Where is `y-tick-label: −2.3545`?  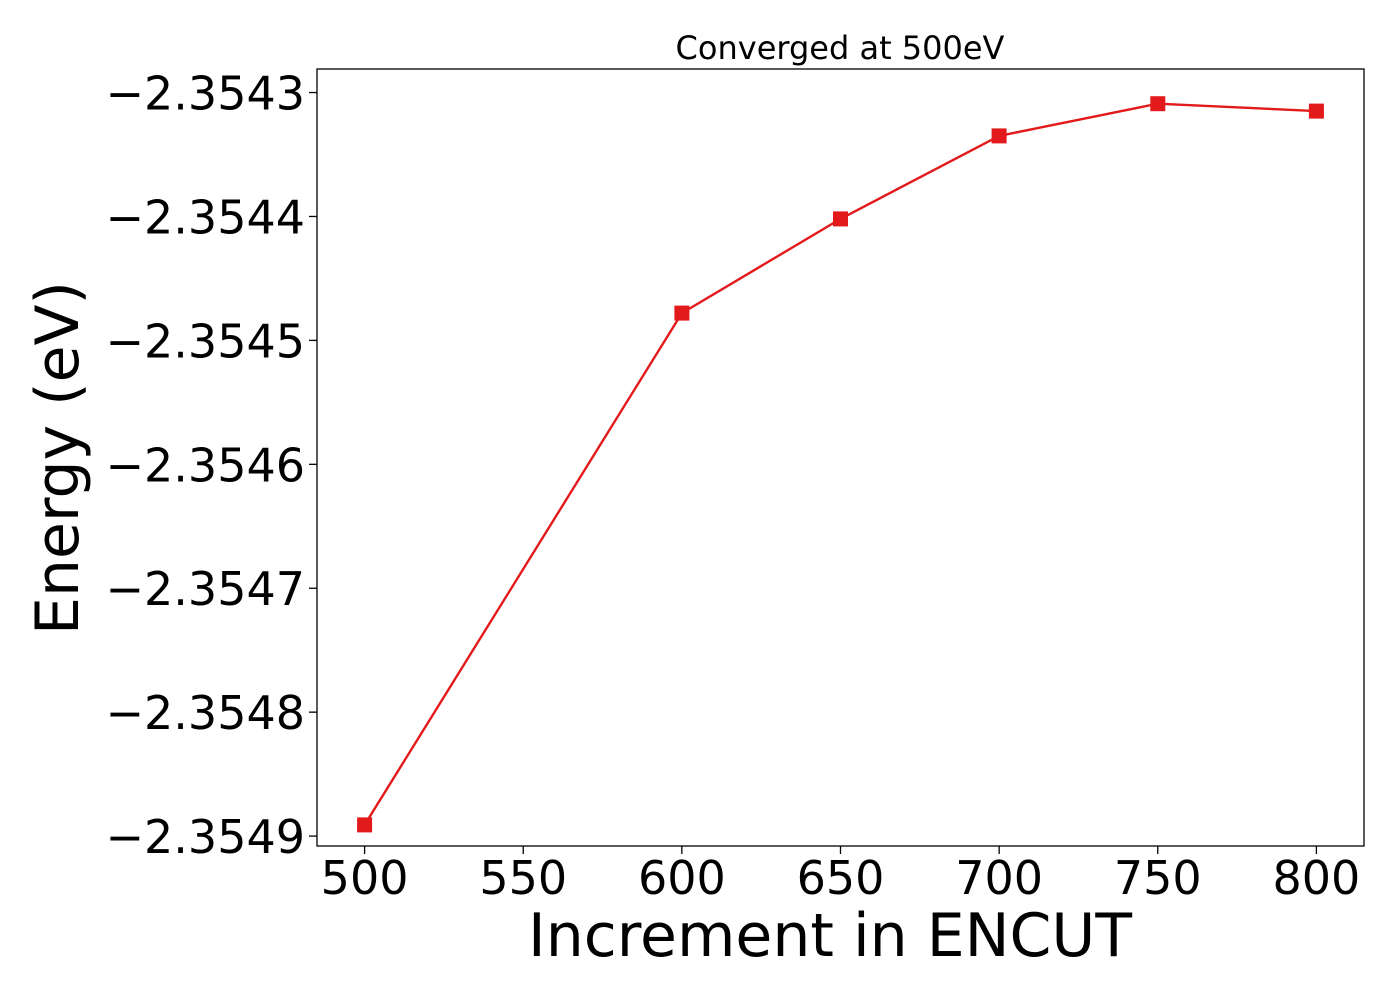 y-tick-label: −2.3545 is located at coordinates (206, 341).